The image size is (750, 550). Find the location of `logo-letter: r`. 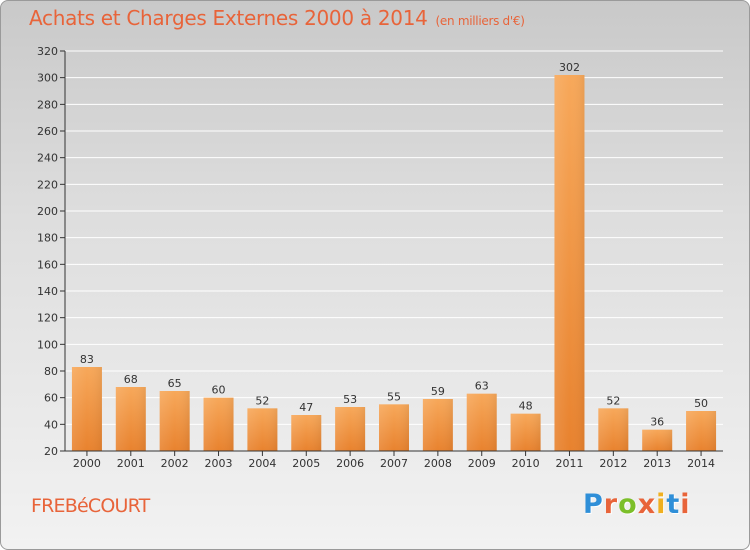

logo-letter: r is located at coordinates (611, 504).